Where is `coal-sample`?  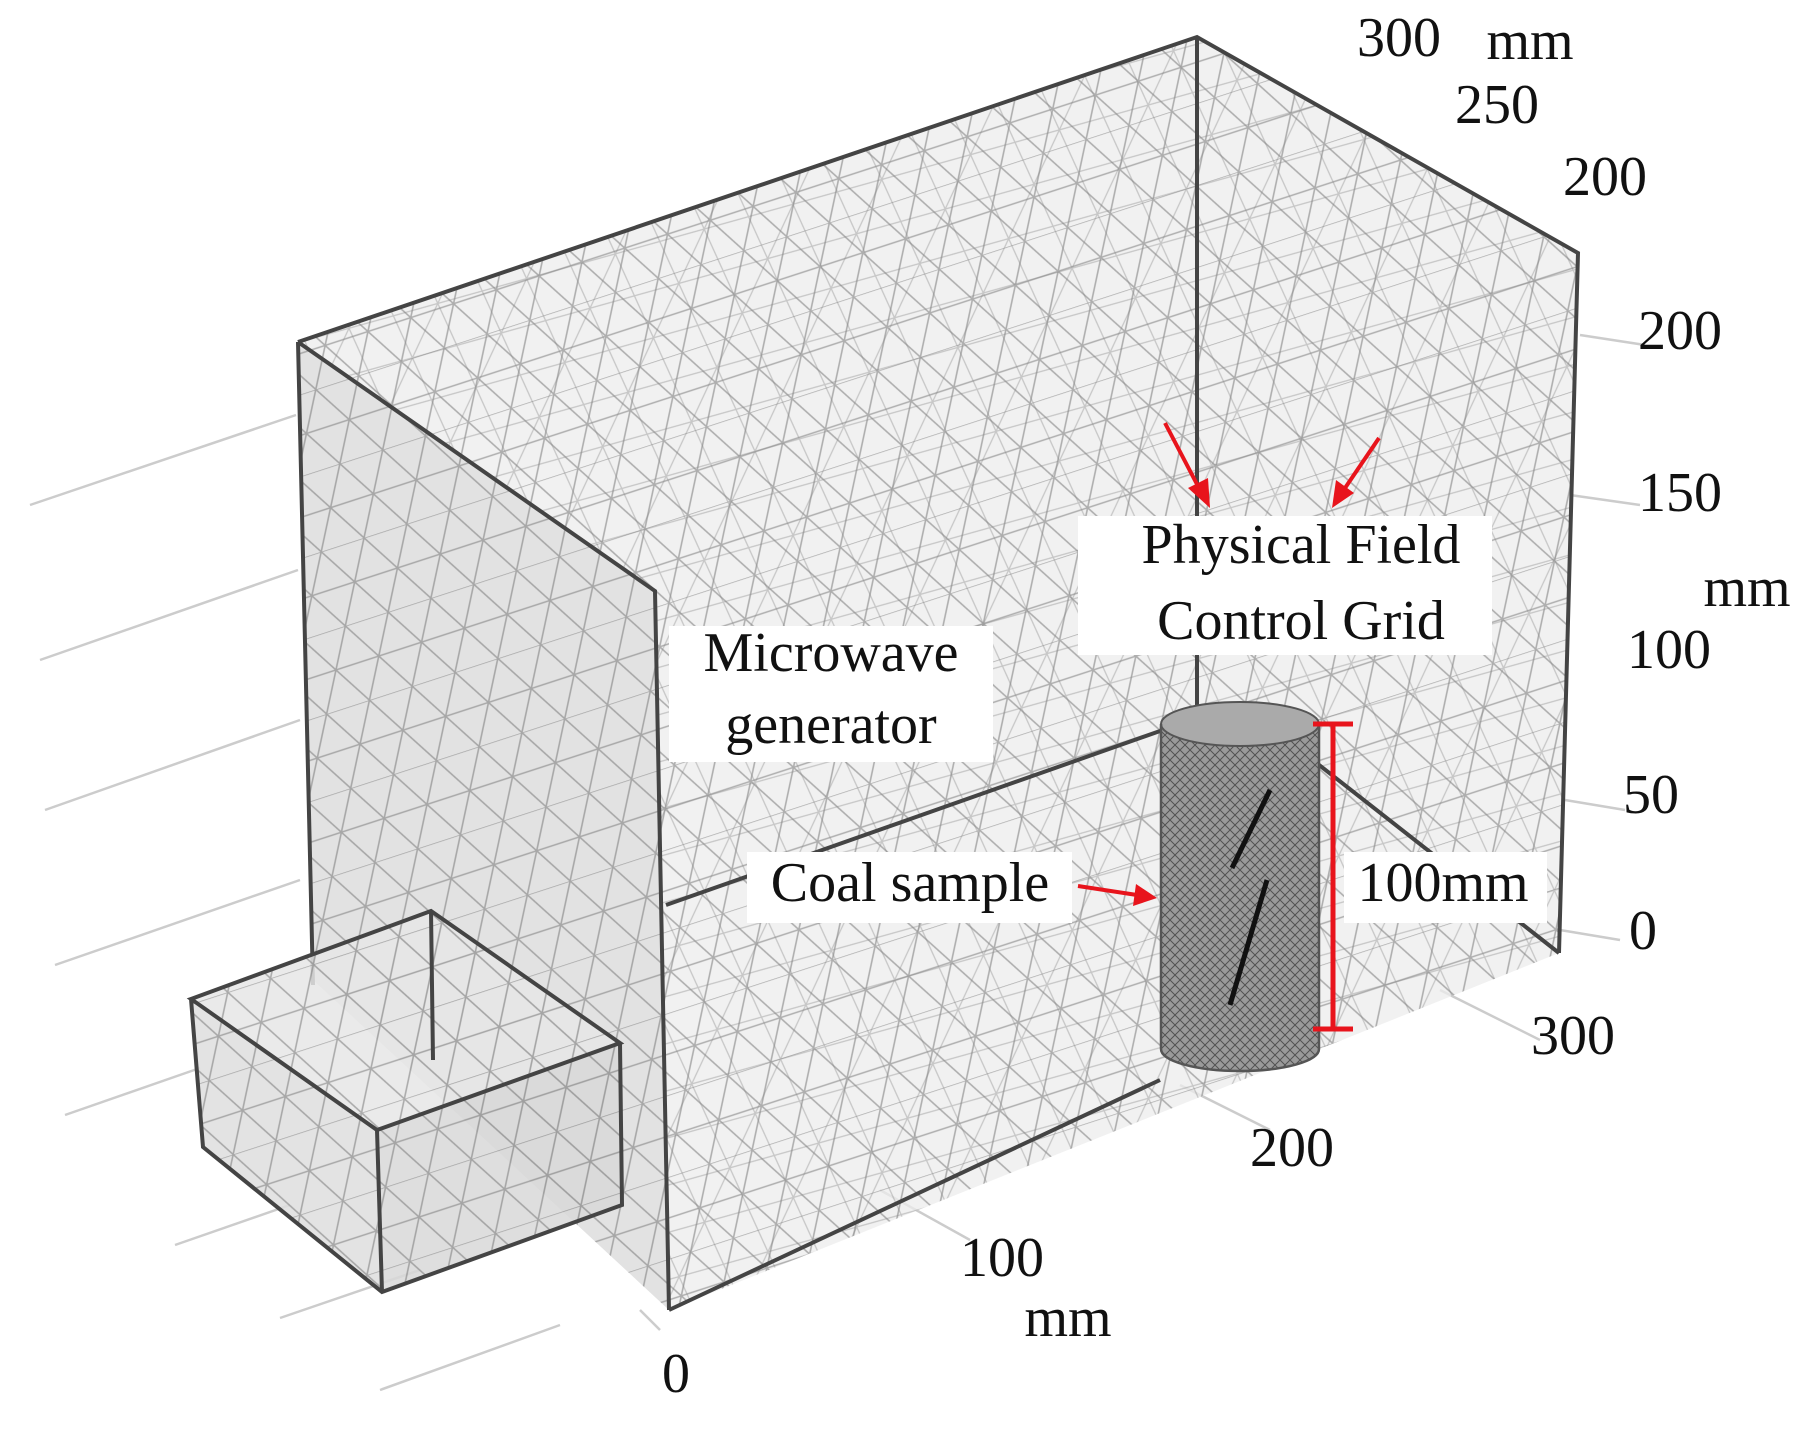 coal-sample is located at coordinates (1240, 887).